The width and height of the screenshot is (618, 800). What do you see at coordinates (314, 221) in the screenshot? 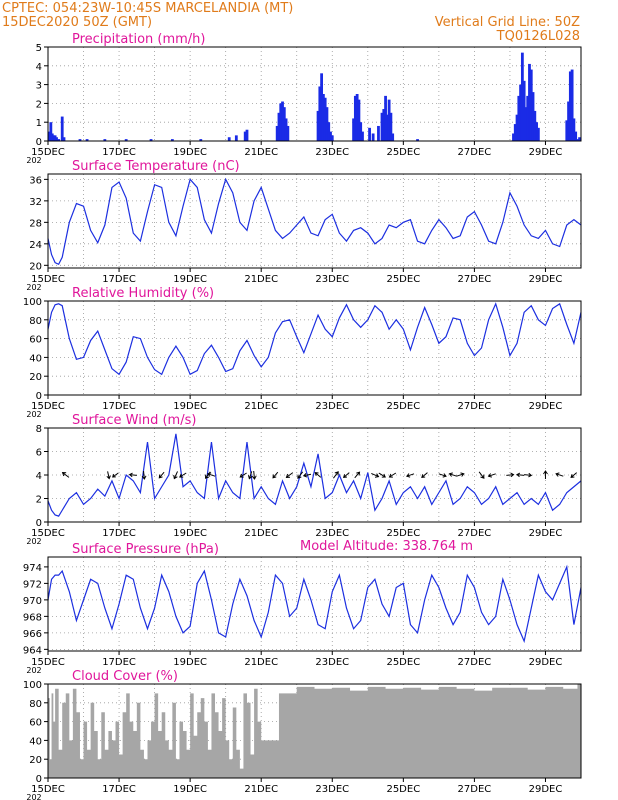
I see `temp-line` at bounding box center [314, 221].